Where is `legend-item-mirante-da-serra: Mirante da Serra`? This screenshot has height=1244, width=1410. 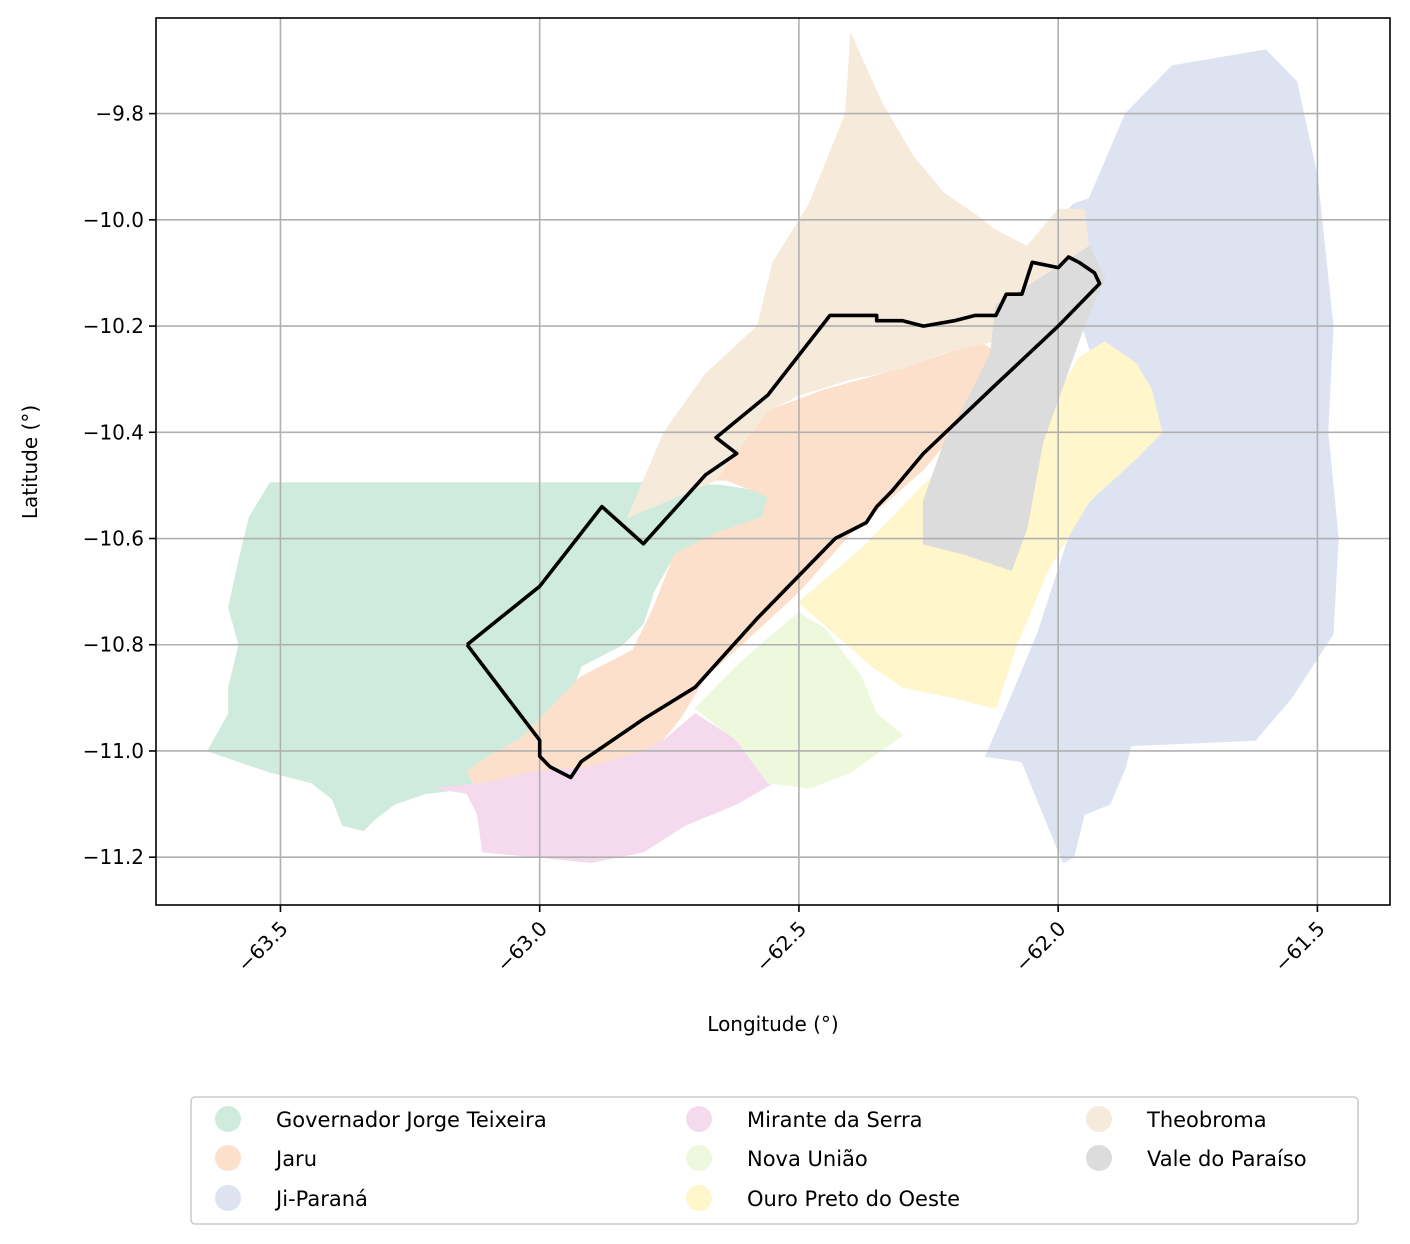
legend-item-mirante-da-serra: Mirante da Serra is located at coordinates (804, 1119).